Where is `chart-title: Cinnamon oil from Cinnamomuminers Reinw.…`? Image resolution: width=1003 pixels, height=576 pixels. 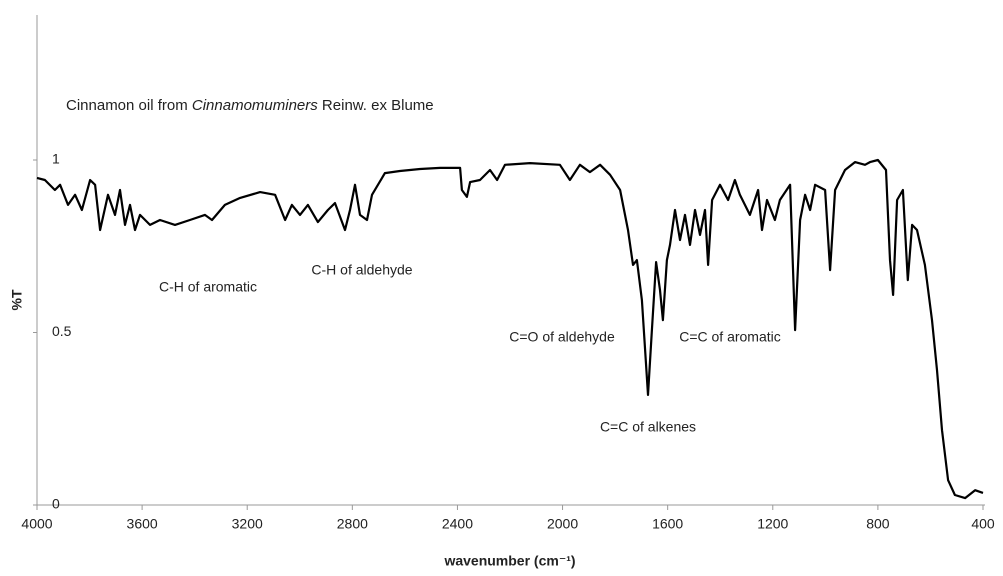 chart-title: Cinnamon oil from Cinnamomuminers Reinw.… is located at coordinates (250, 105).